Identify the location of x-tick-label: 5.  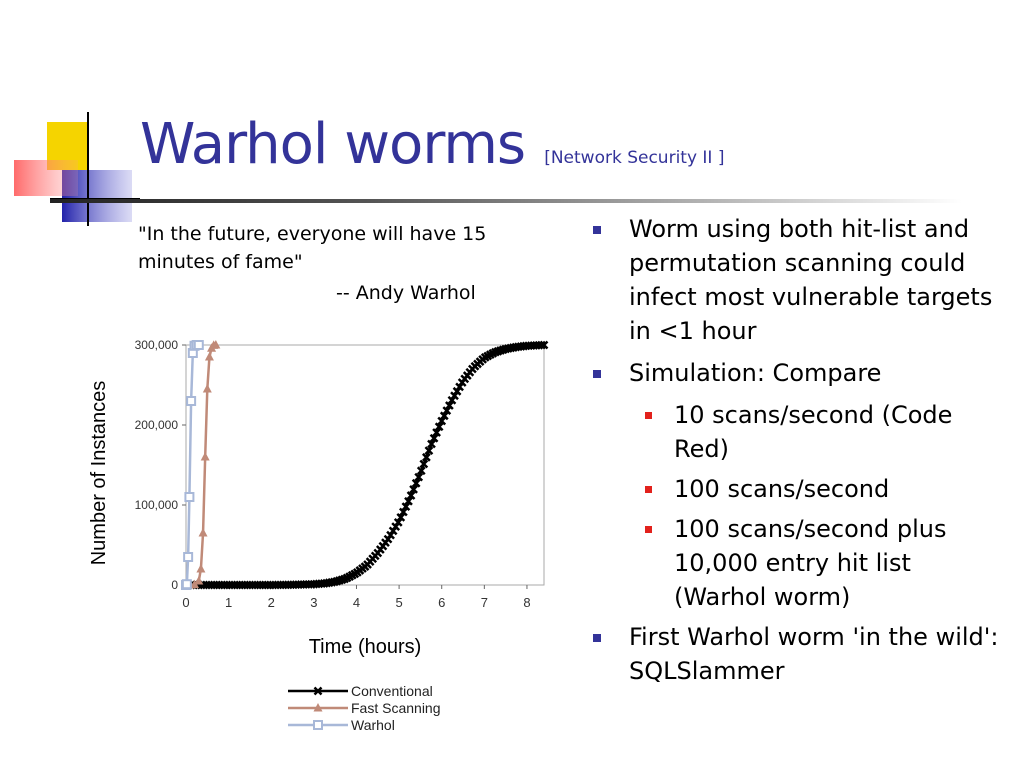
(398, 602).